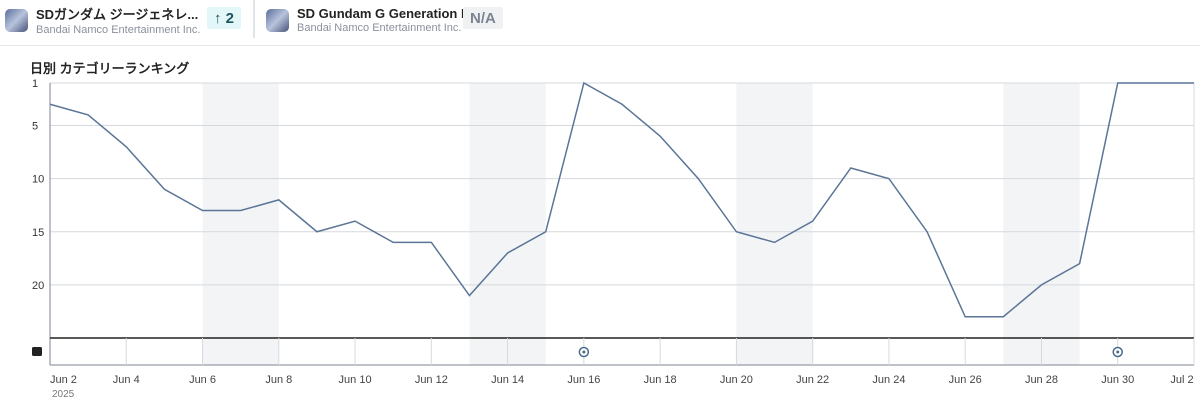 Image resolution: width=1200 pixels, height=402 pixels. I want to click on y-tick-label: 15, so click(38, 233).